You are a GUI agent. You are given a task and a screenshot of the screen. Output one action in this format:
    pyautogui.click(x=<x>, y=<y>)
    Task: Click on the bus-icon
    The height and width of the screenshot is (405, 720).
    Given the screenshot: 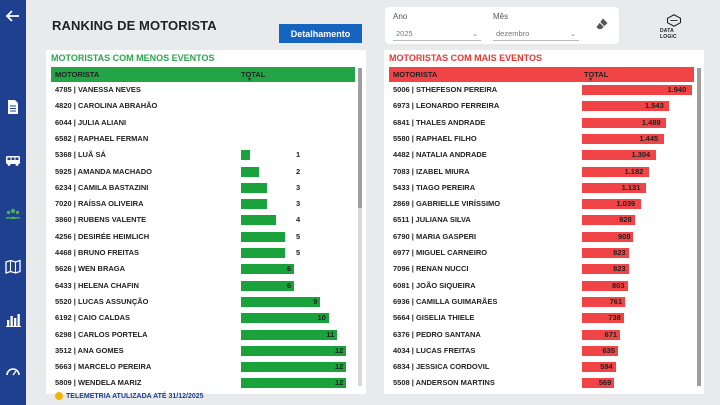 What is the action you would take?
    pyautogui.click(x=13, y=160)
    